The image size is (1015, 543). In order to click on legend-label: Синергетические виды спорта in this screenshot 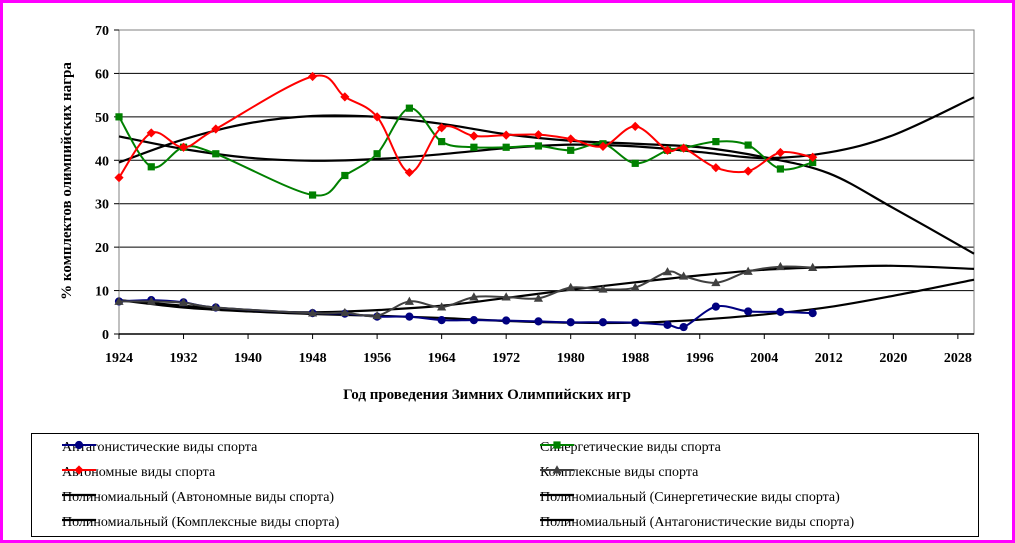, I will do `click(630, 447)`.